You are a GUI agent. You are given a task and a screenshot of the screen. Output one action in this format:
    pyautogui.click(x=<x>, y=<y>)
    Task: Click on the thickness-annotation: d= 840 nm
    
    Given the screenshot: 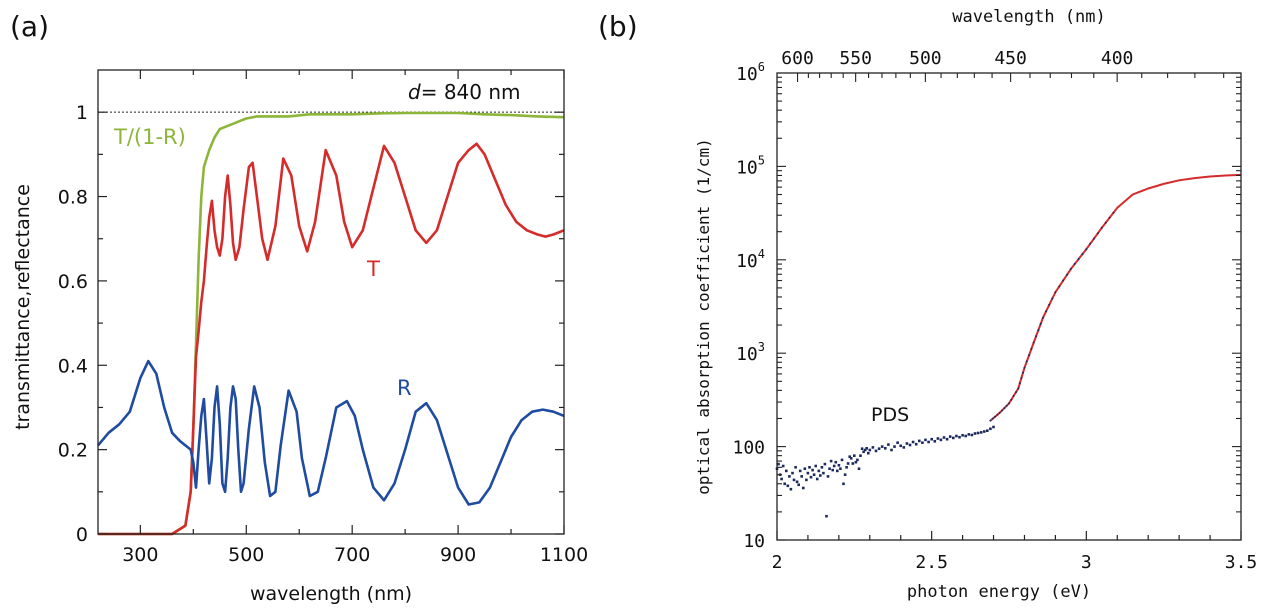 What is the action you would take?
    pyautogui.click(x=464, y=92)
    